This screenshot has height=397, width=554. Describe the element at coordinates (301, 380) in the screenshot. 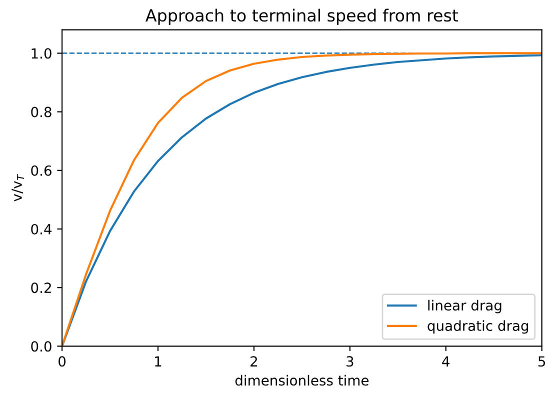

I see `x-axis-title: dimensionless time` at that location.